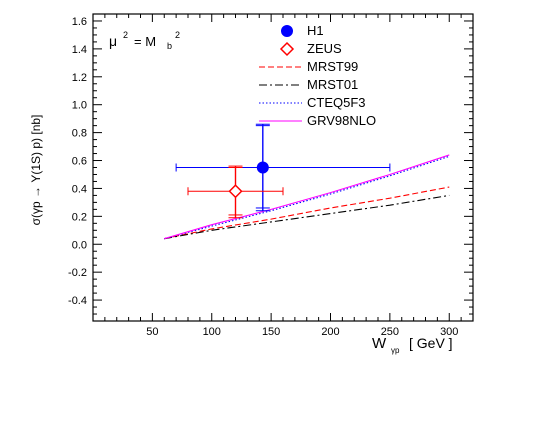 Image resolution: width=545 pixels, height=436 pixels. Describe the element at coordinates (169, 46) in the screenshot. I see `annotation-sub: b` at that location.